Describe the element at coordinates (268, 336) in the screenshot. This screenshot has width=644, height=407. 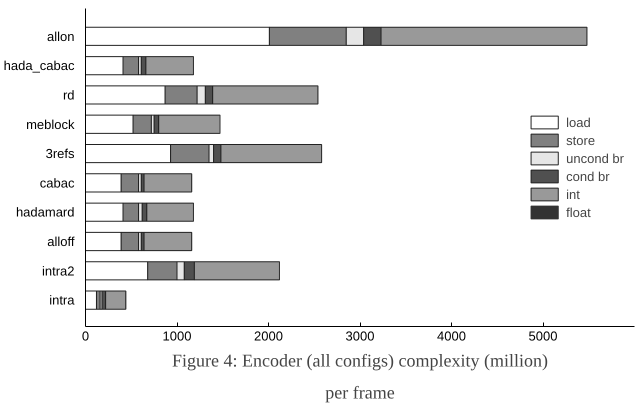
I see `x-tick-label: 2000` at that location.